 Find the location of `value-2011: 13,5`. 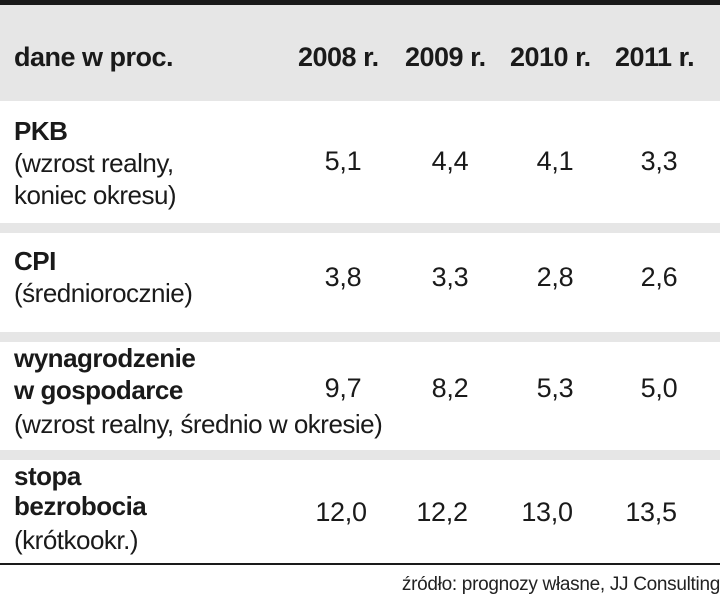

value-2011: 13,5 is located at coordinates (651, 512).